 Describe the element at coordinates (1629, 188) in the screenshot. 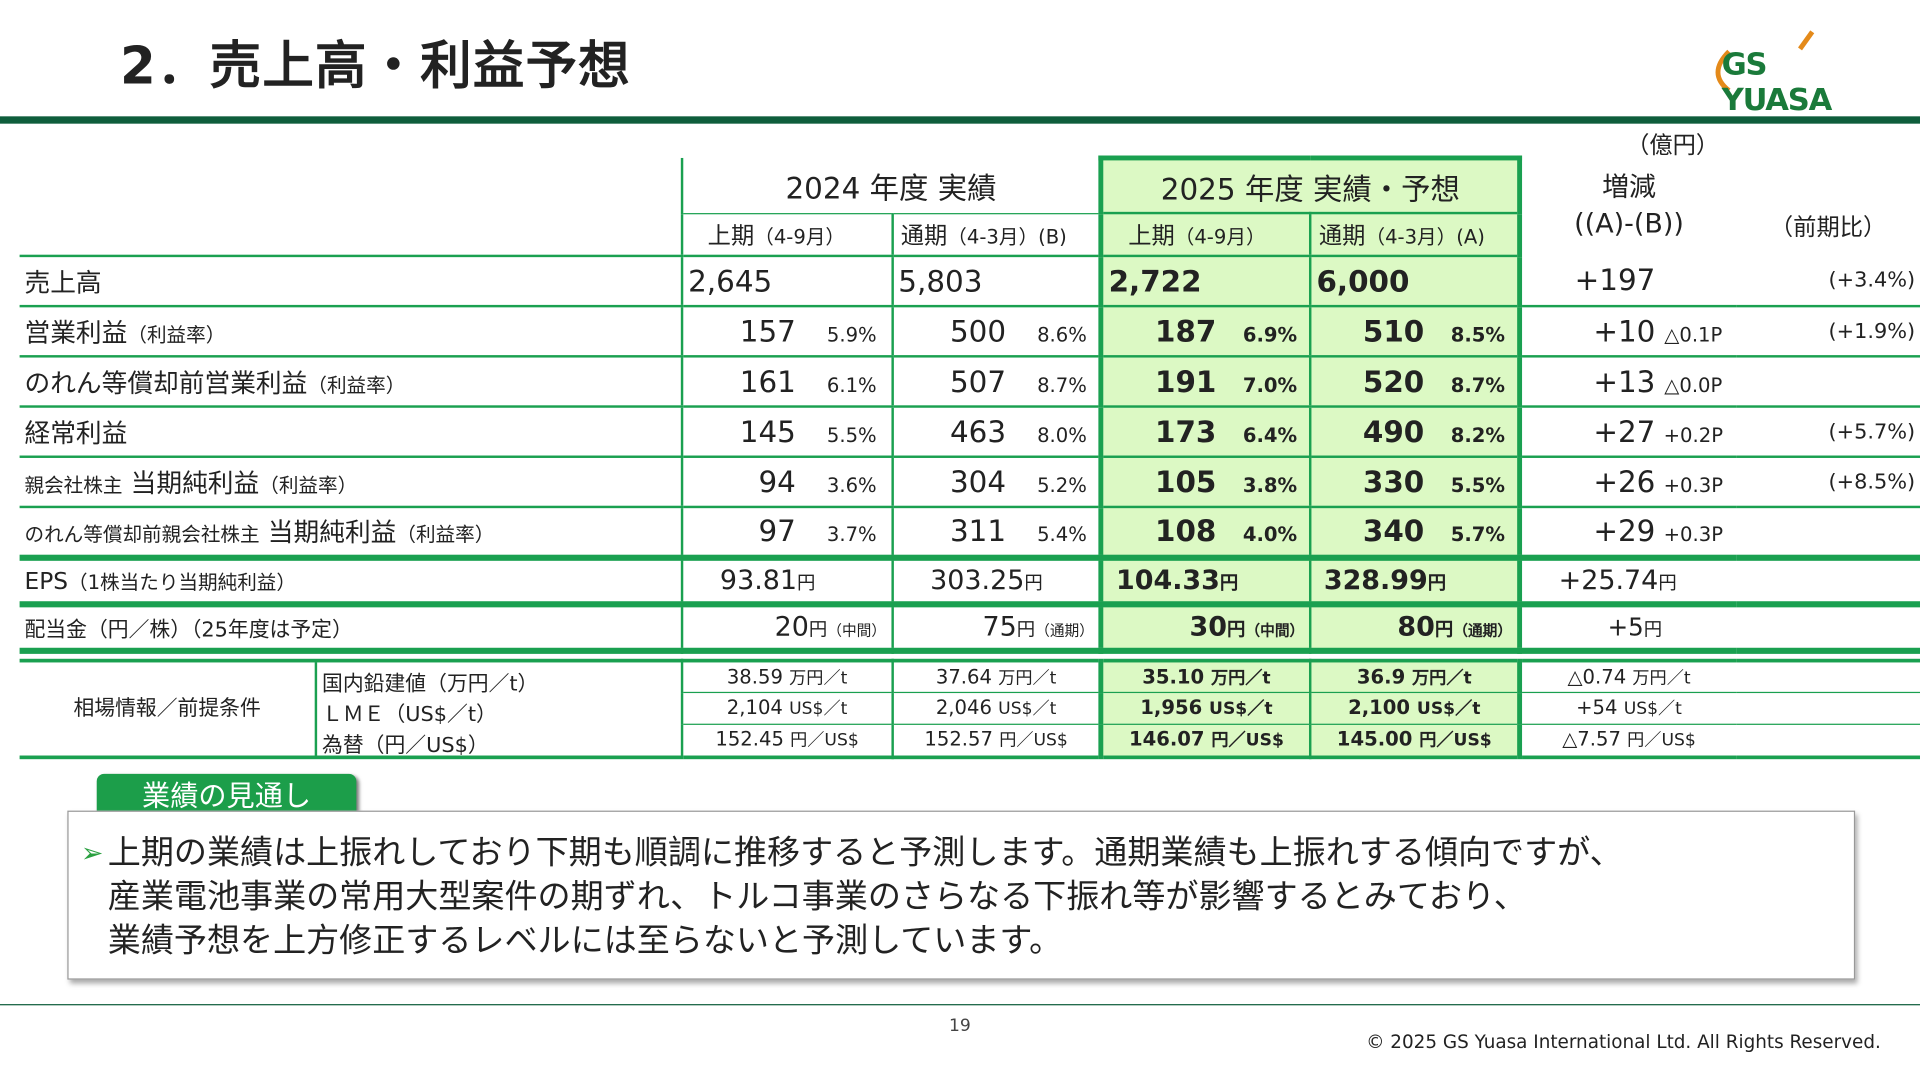

I see `change-header: 増減` at that location.